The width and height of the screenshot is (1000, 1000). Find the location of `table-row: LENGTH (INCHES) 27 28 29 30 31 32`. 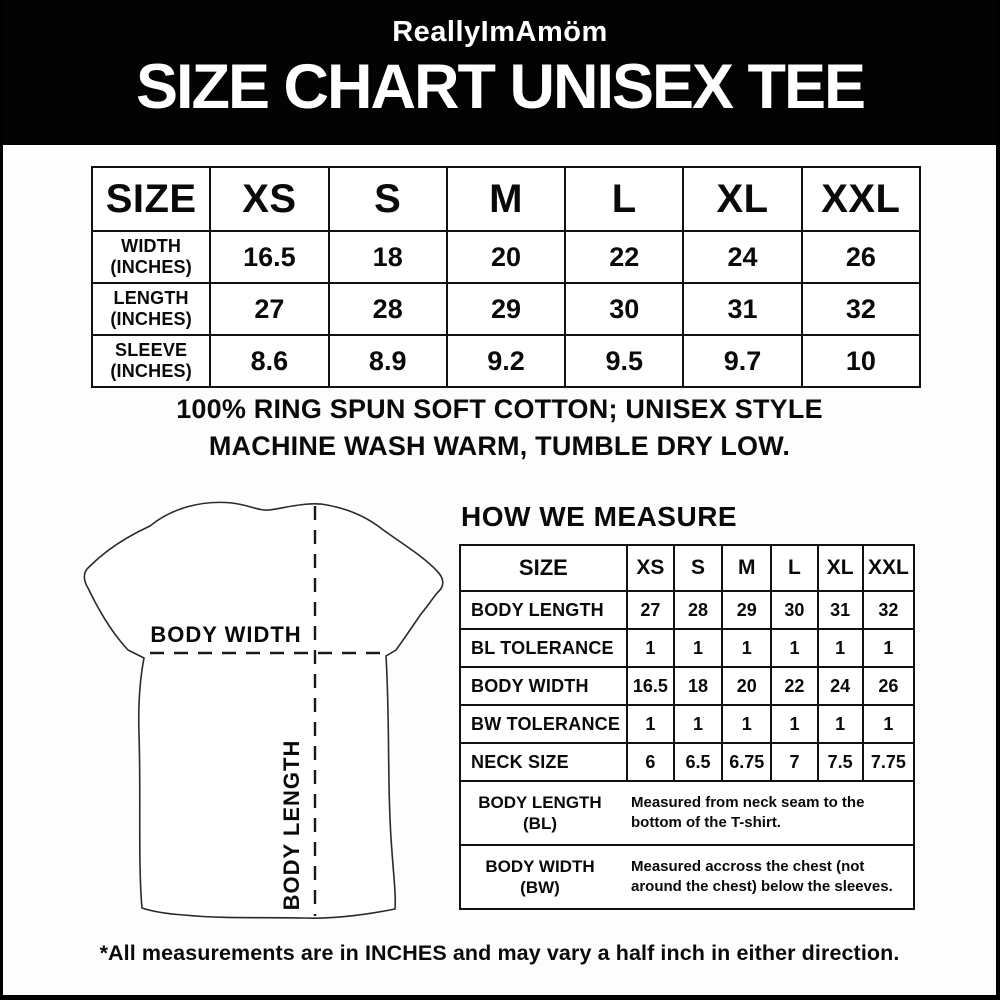

table-row: LENGTH (INCHES) 27 28 29 30 31 32 is located at coordinates (506, 309).